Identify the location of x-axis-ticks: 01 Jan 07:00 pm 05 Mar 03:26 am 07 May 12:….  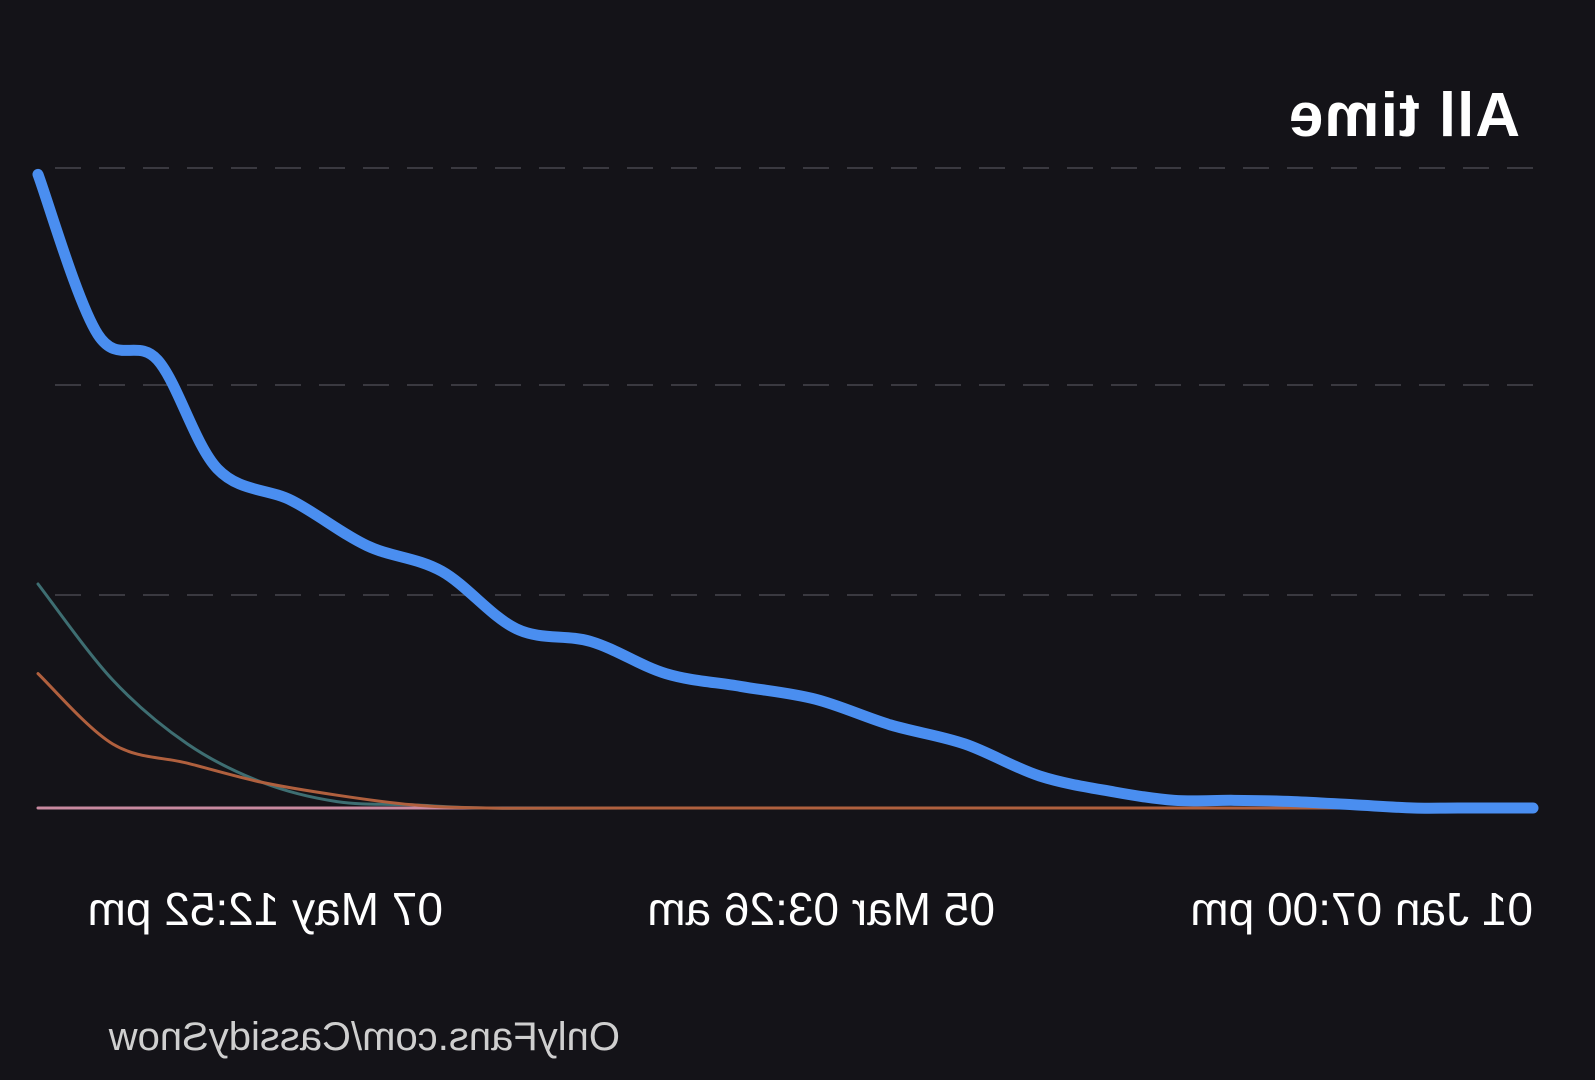
(810, 909).